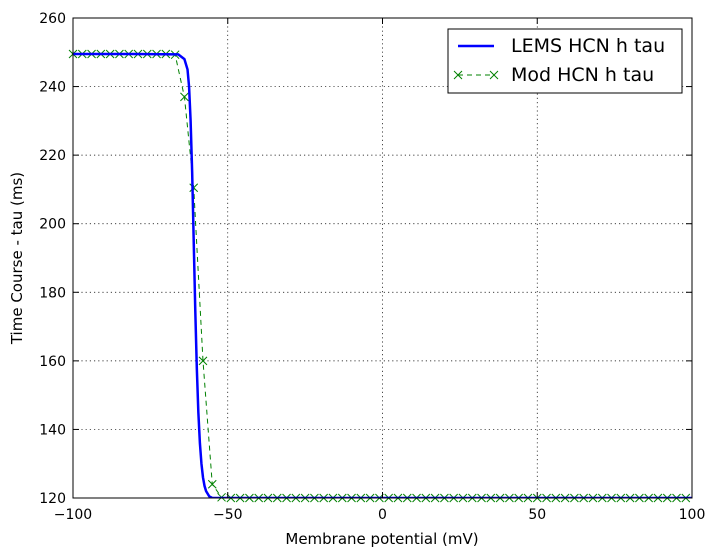  Describe the element at coordinates (52, 19) in the screenshot. I see `y-tick-label: 260` at that location.